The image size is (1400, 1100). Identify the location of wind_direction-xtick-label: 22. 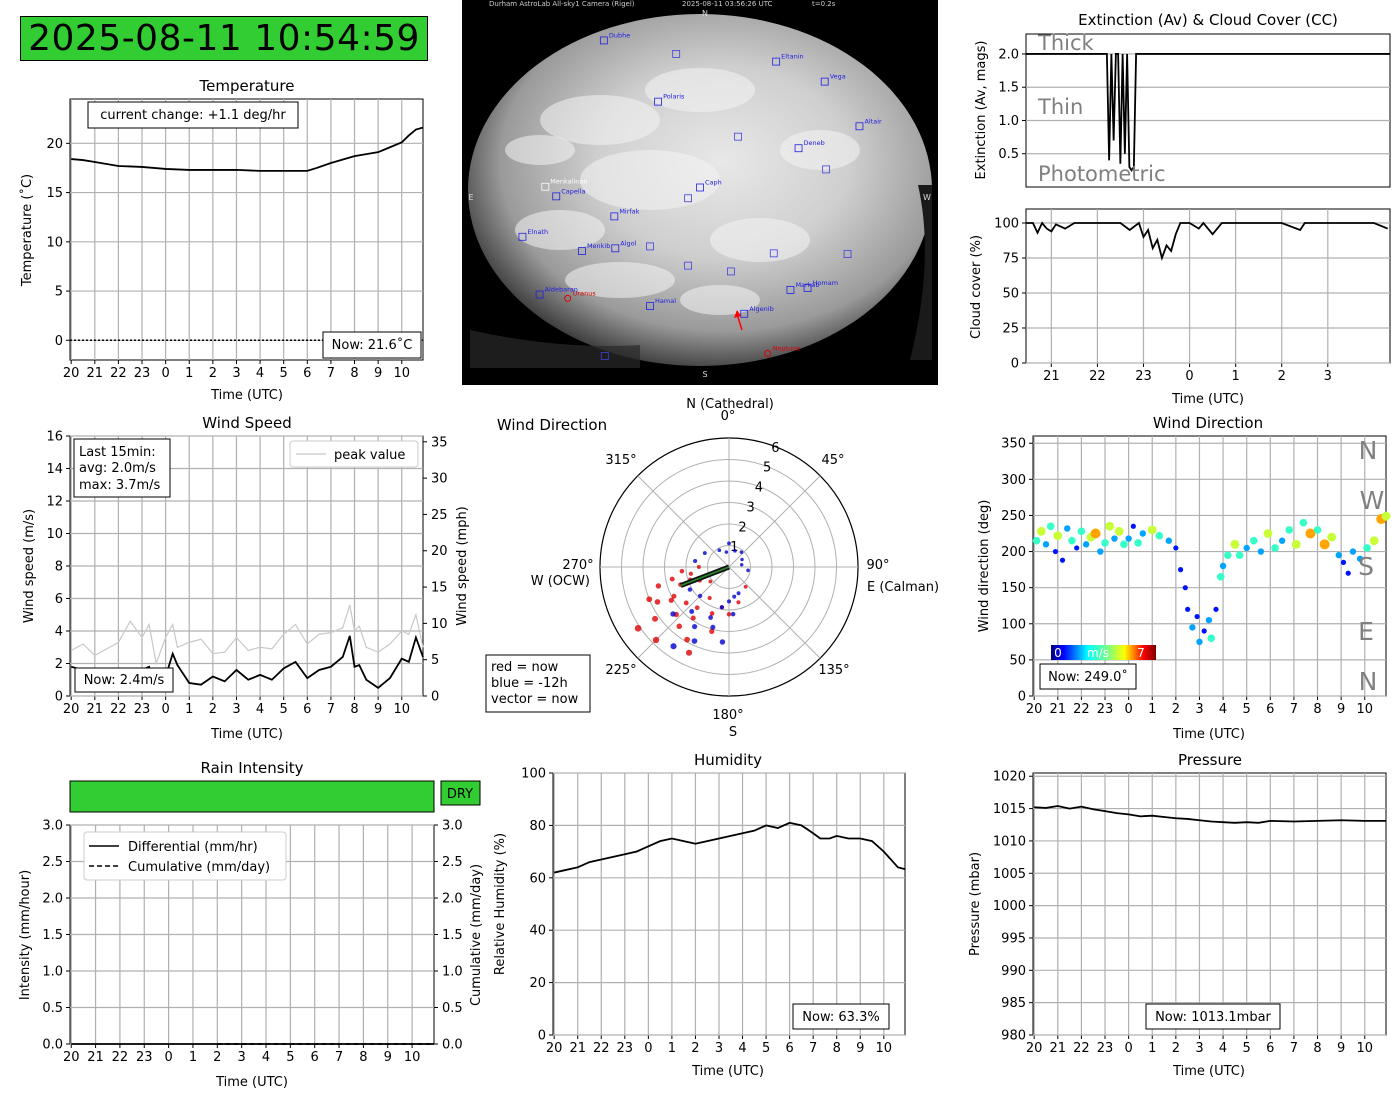
(1081, 709).